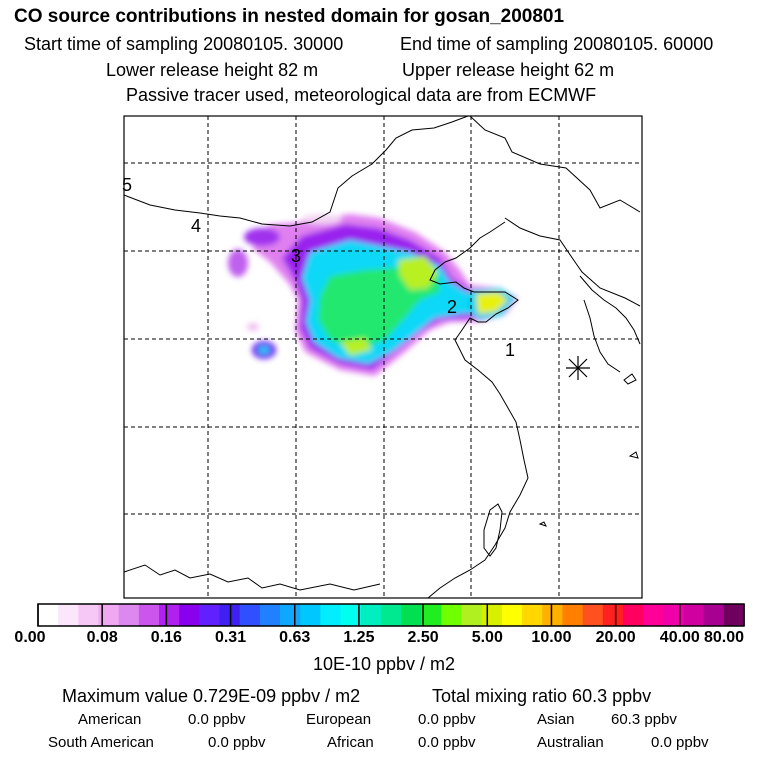  I want to click on trajectory-label-4: 4, so click(196, 226).